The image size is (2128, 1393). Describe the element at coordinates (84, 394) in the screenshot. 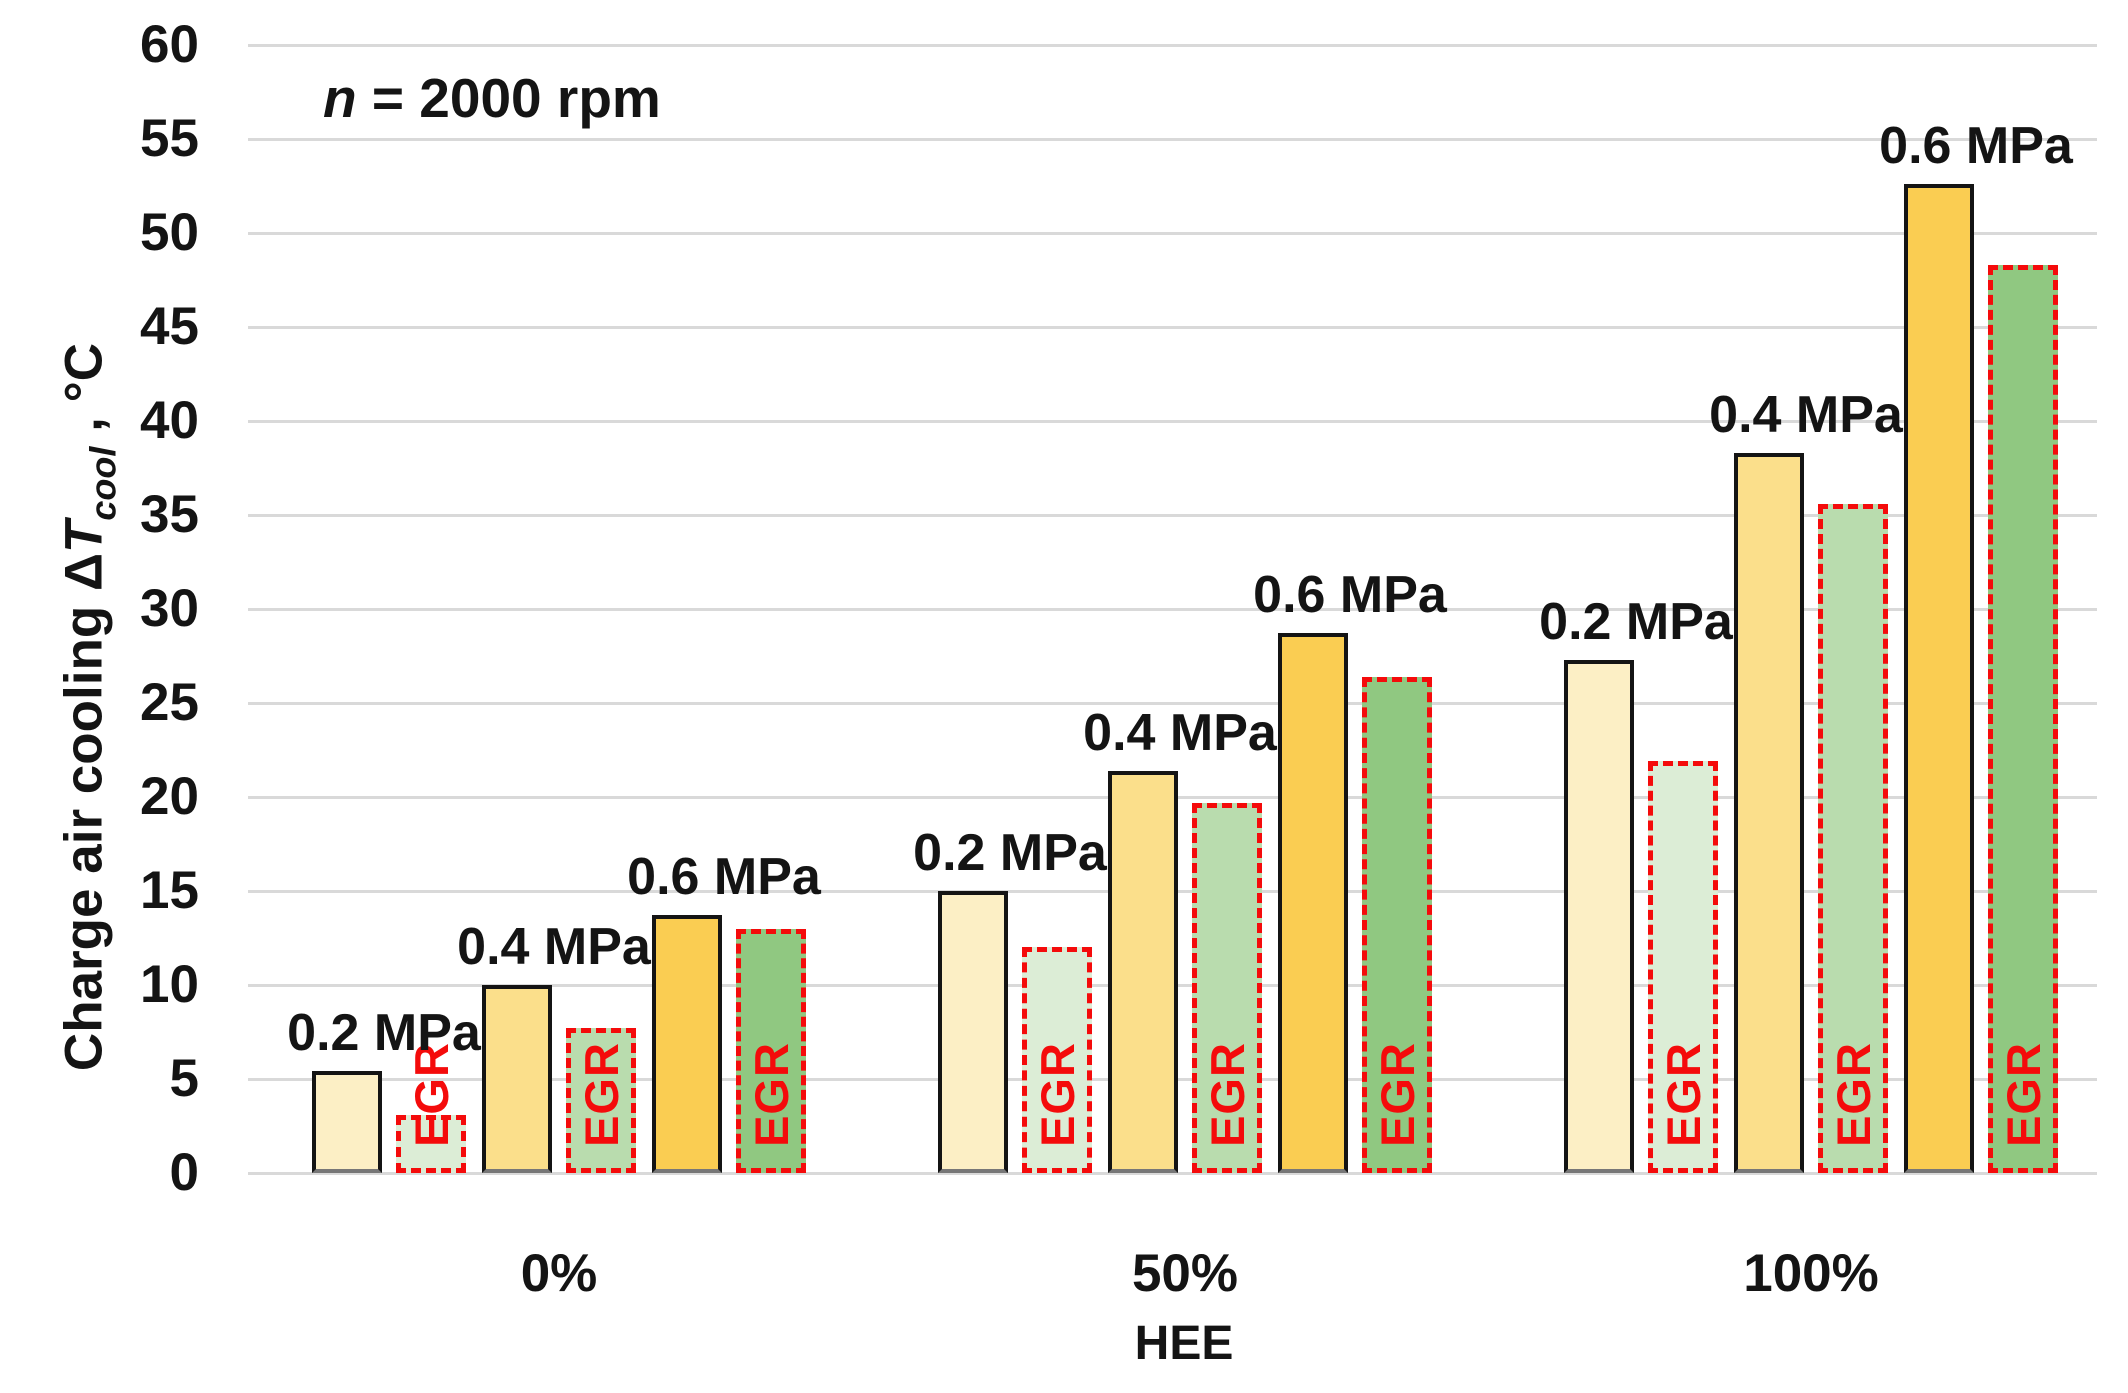

I see `y-axis-title-suffix: , °C` at that location.